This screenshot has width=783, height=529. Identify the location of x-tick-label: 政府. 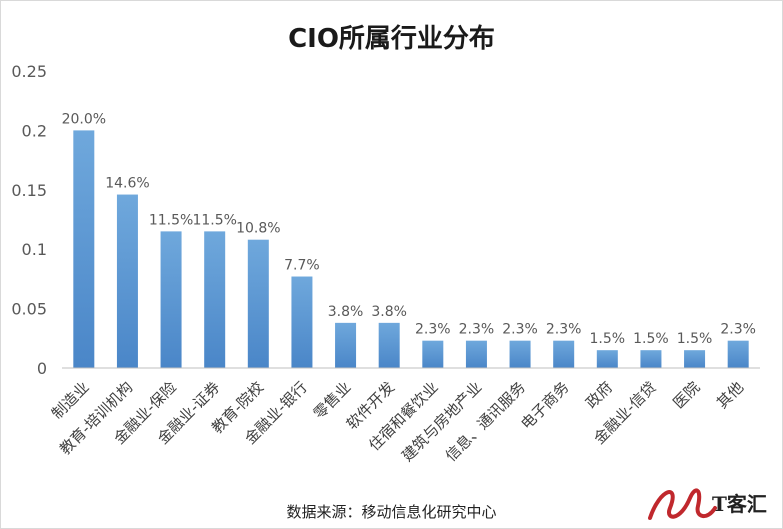
(599, 395).